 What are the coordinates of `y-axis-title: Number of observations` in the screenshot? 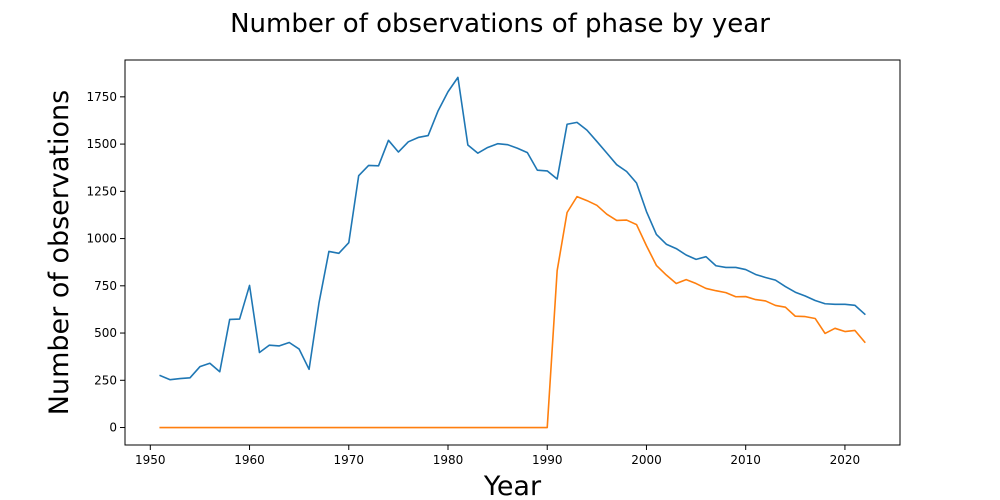 It's located at (59, 252).